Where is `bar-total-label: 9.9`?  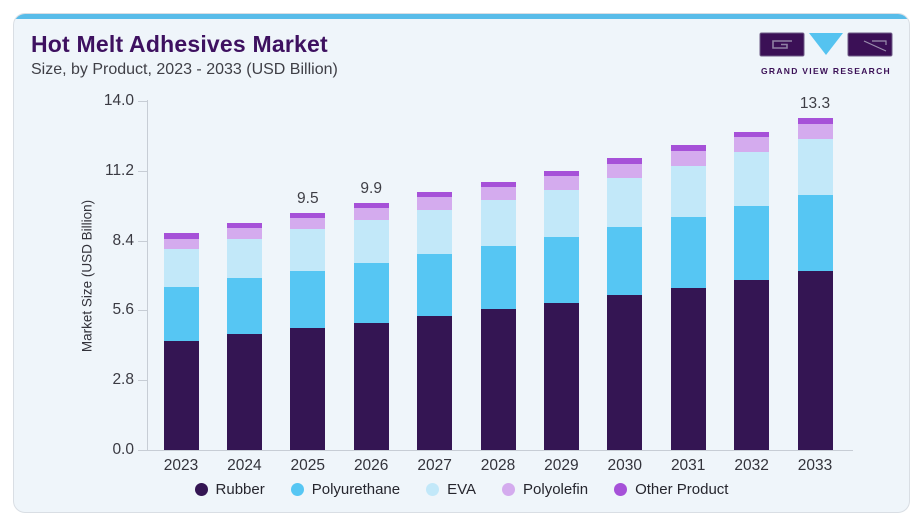
bar-total-label: 9.9 is located at coordinates (371, 189).